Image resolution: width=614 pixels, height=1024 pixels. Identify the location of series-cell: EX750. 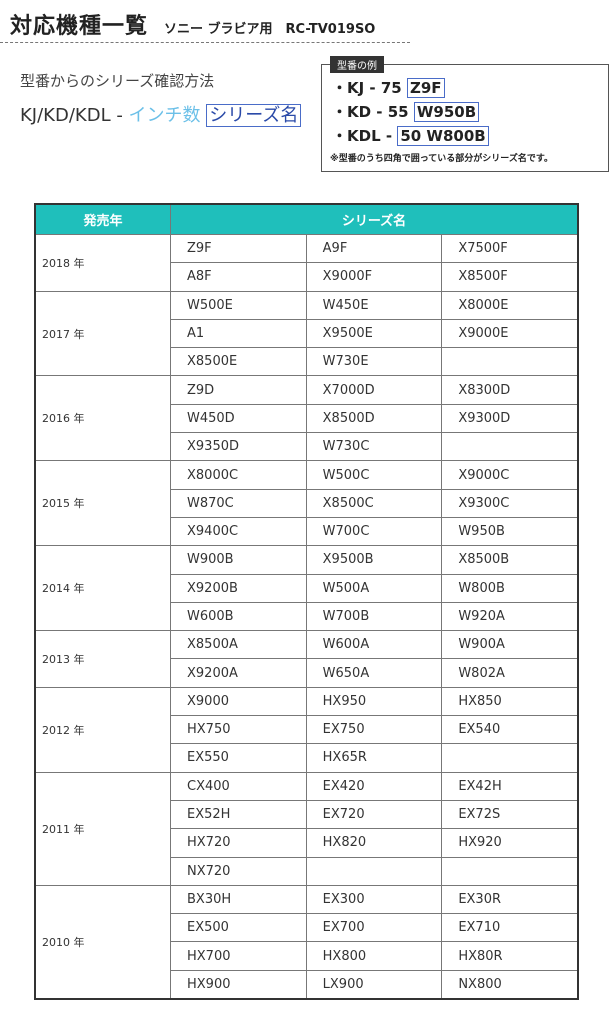
(374, 730).